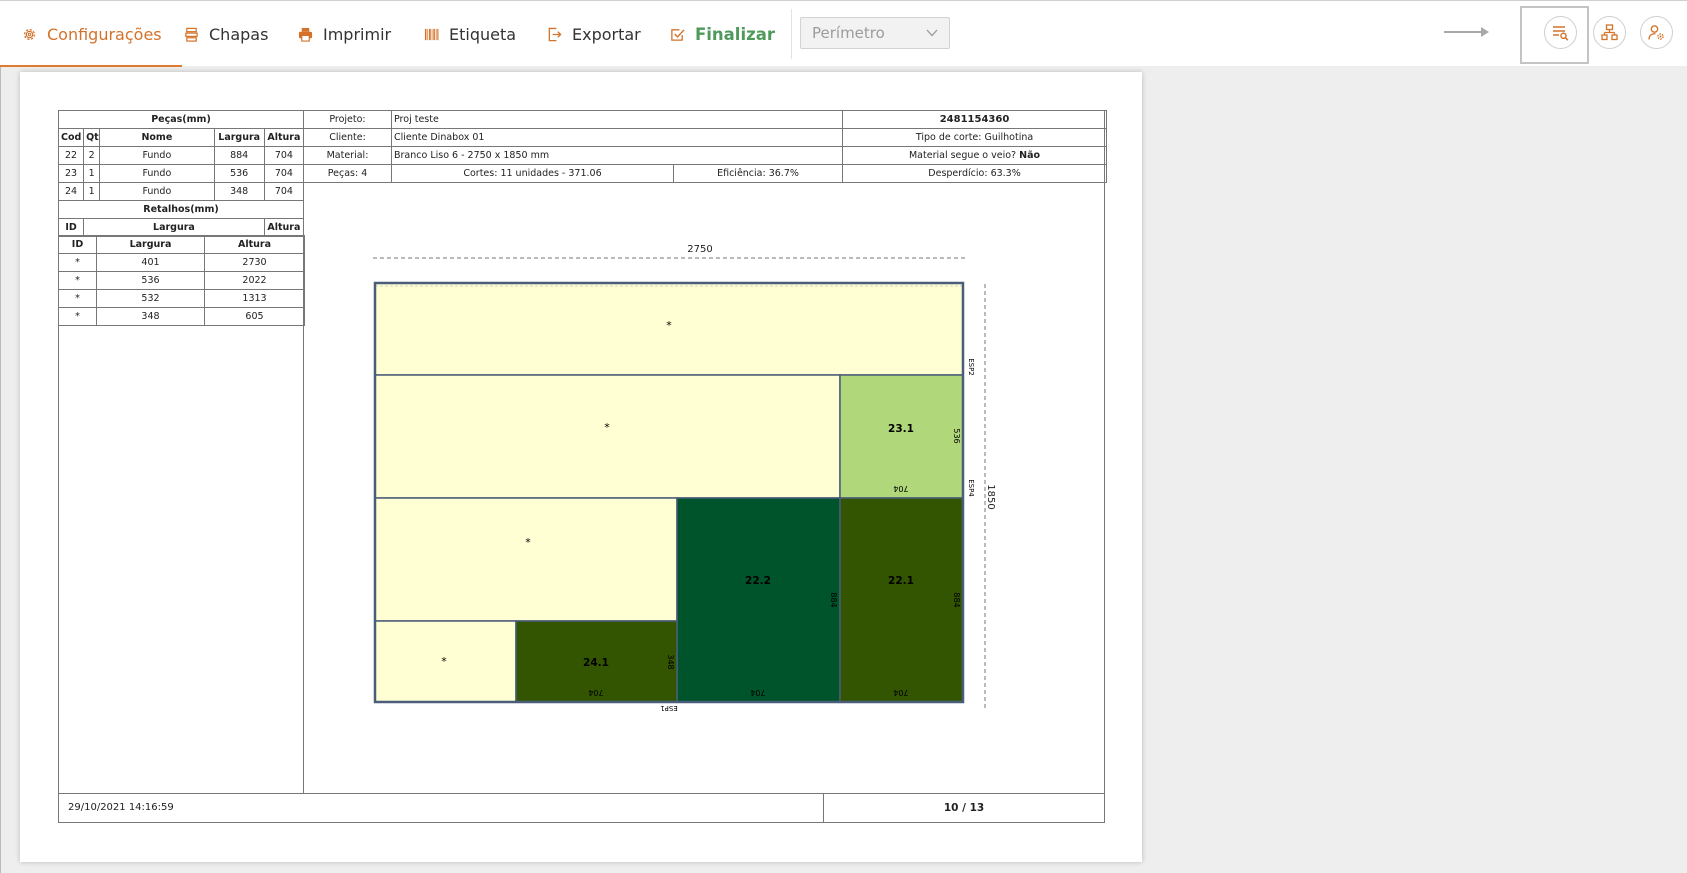 This screenshot has width=1687, height=873. What do you see at coordinates (555, 34) in the screenshot?
I see `export-icon` at bounding box center [555, 34].